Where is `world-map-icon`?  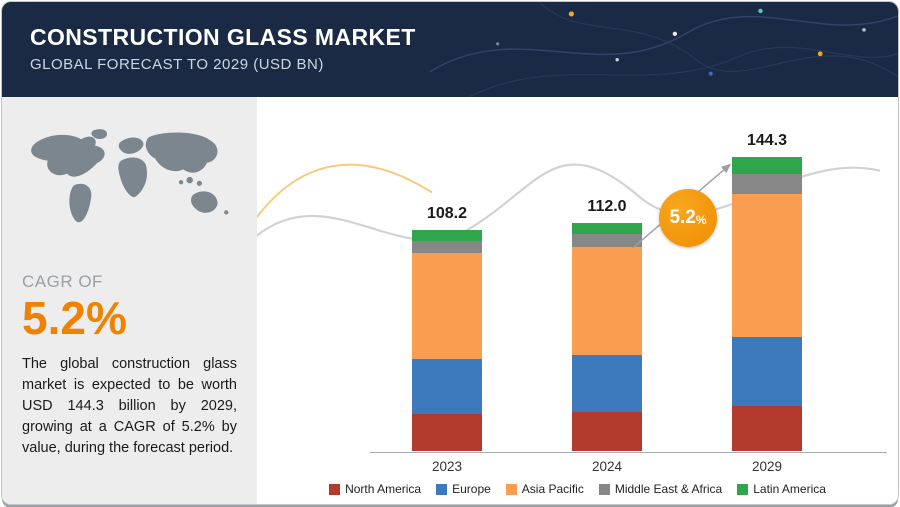
world-map-icon is located at coordinates (130, 176).